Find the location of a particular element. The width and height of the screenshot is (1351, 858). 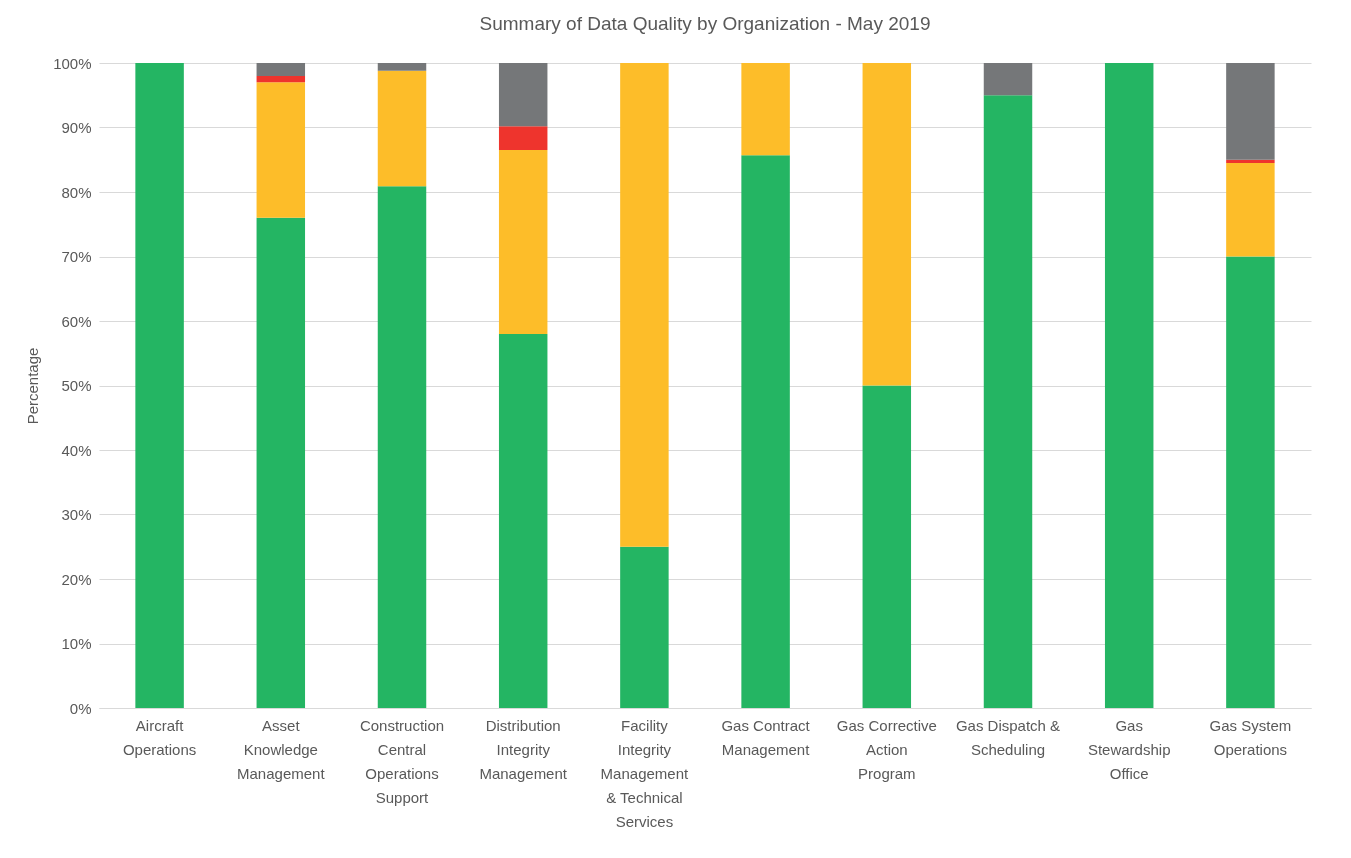

y-tick-label: 0% is located at coordinates (80, 708).